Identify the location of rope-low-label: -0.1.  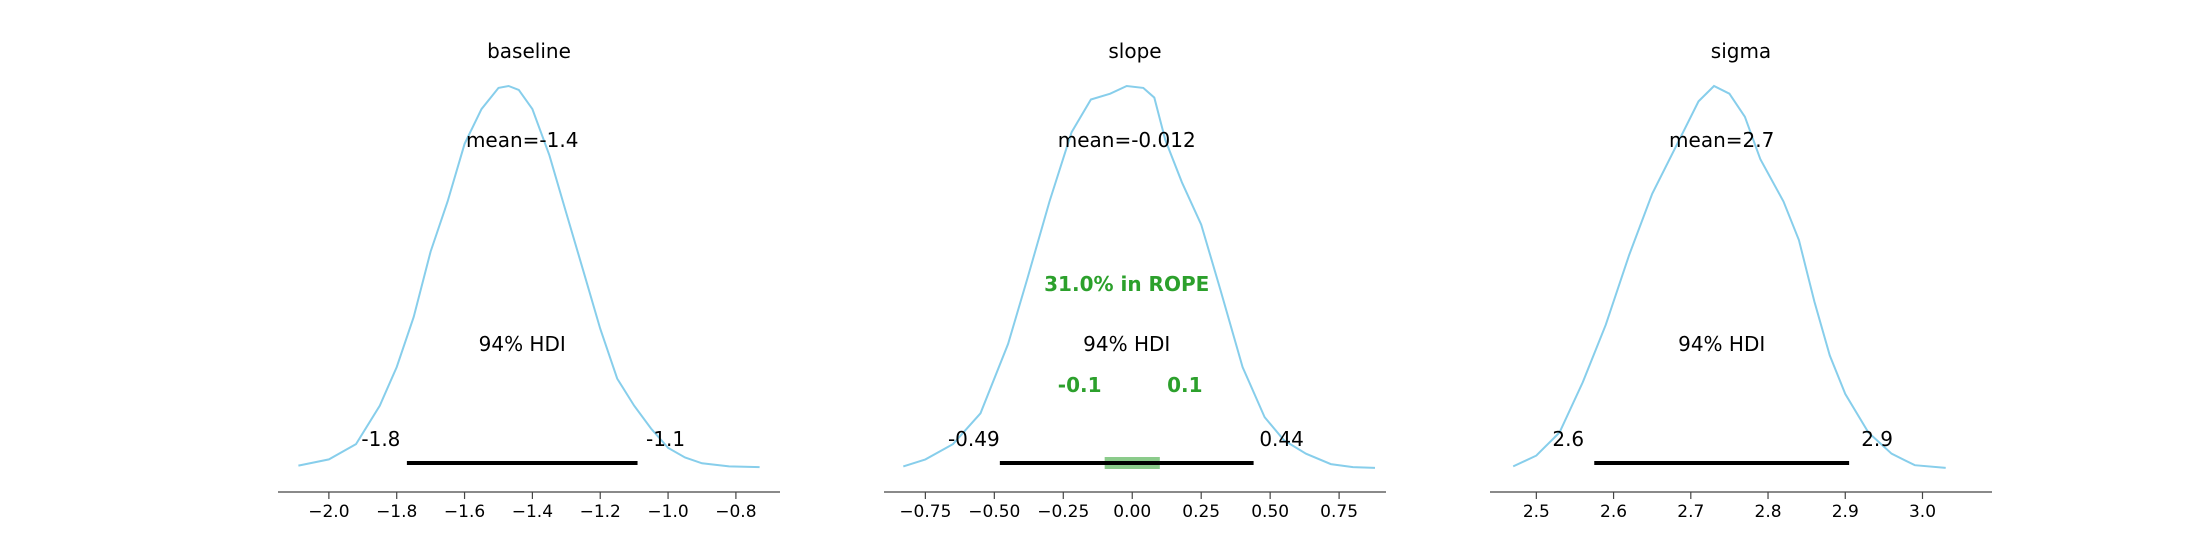
(1080, 385).